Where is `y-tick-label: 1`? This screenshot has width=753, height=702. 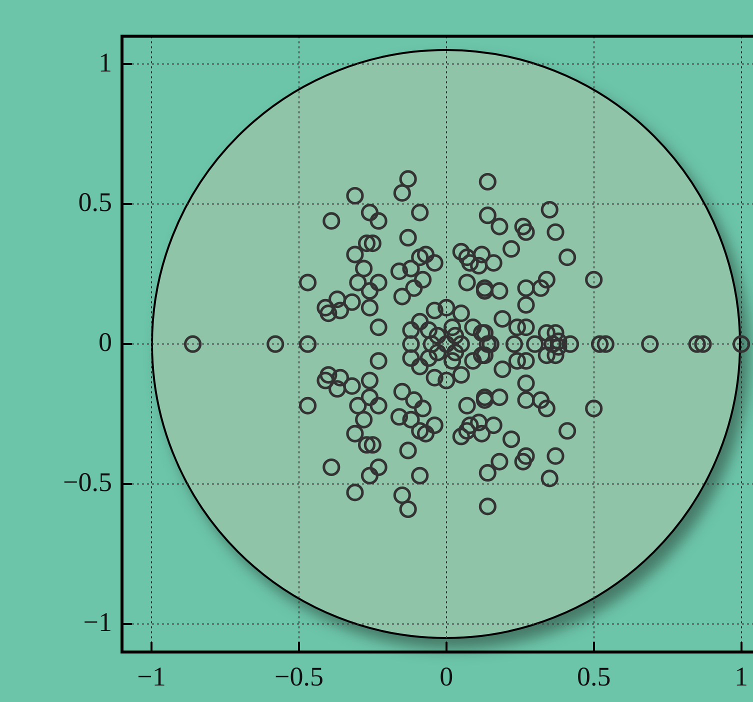
y-tick-label: 1 is located at coordinates (105, 62).